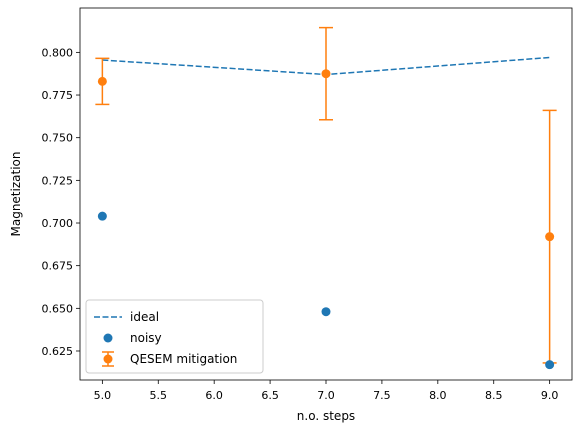 Image resolution: width=584 pixels, height=436 pixels. Describe the element at coordinates (103, 395) in the screenshot. I see `x-tick-label: 5.0` at that location.